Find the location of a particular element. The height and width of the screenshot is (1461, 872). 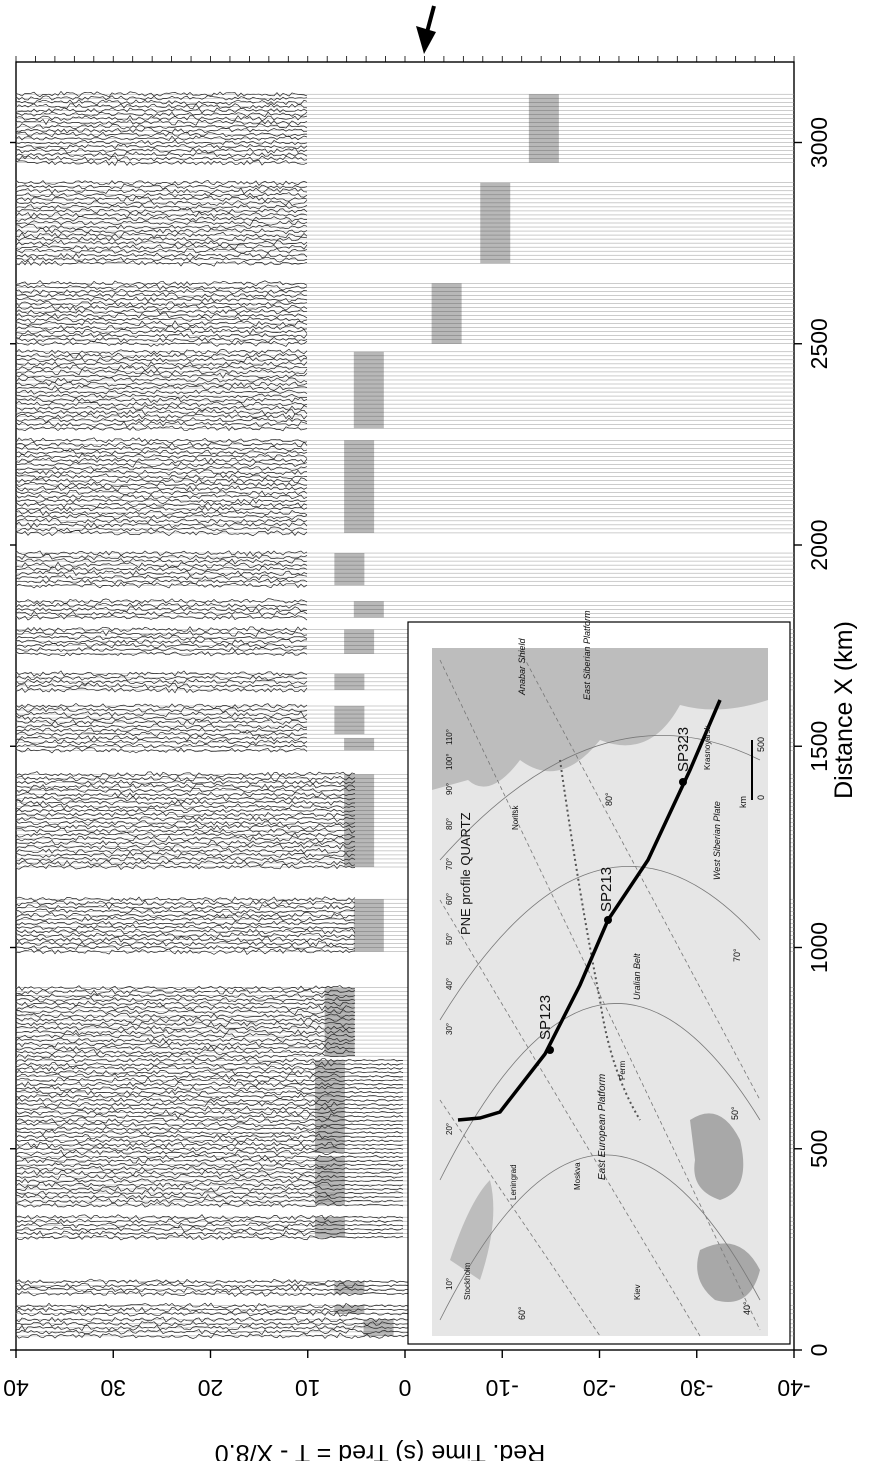

longitude-label: 60° is located at coordinates (449, 899).